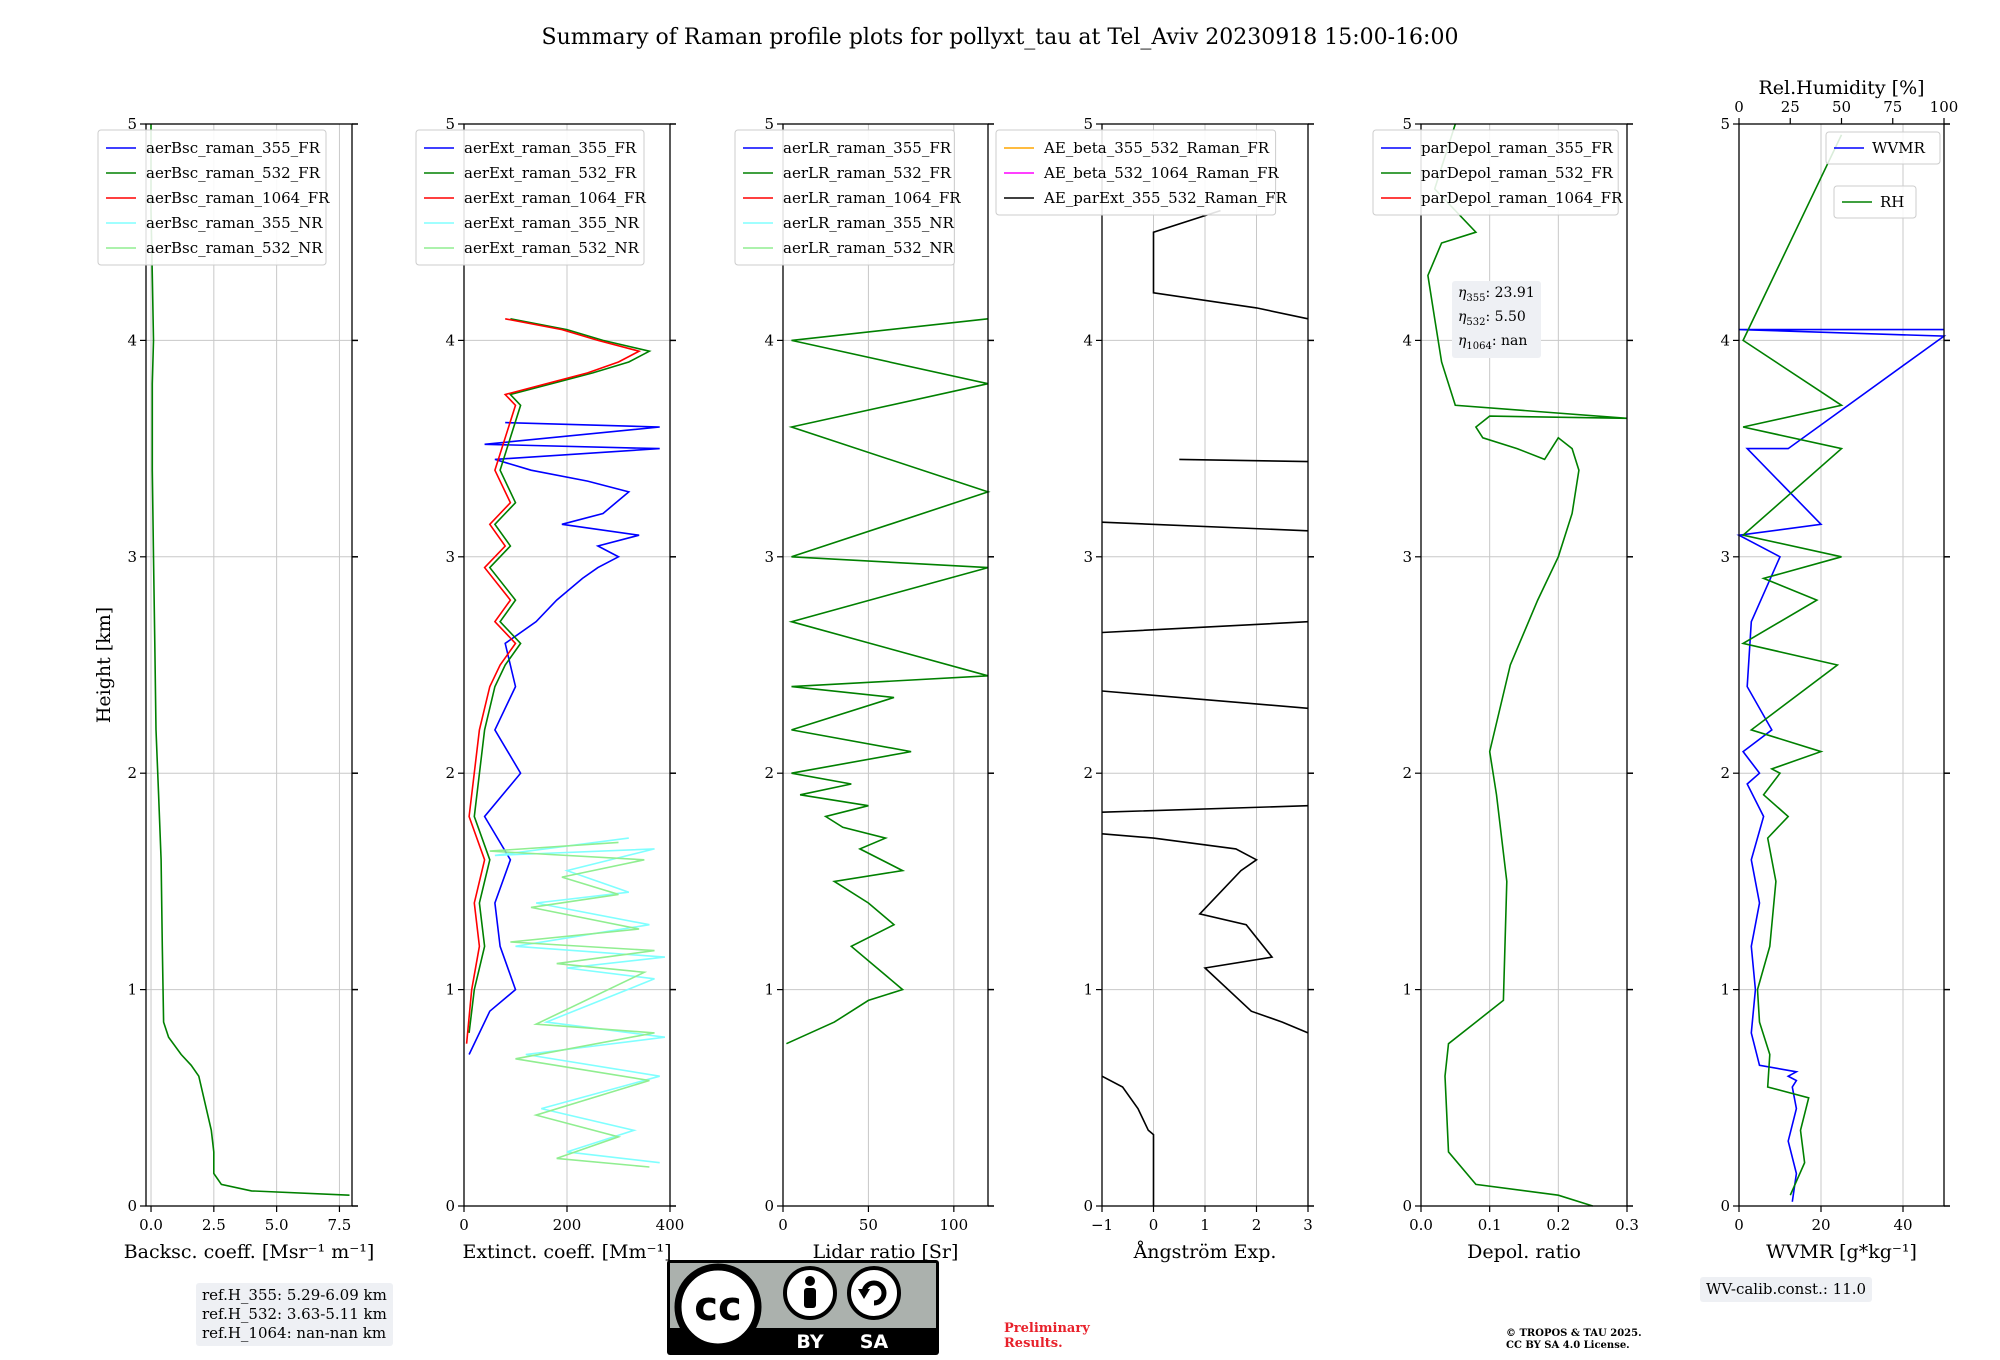 Image resolution: width=2000 pixels, height=1360 pixels. What do you see at coordinates (874, 1342) in the screenshot?
I see `svg-text: SA` at bounding box center [874, 1342].